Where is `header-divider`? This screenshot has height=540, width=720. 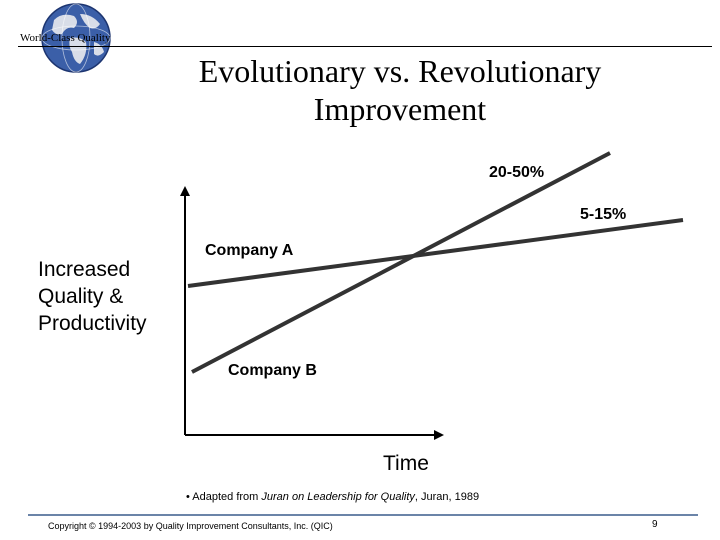
header-divider is located at coordinates (365, 46).